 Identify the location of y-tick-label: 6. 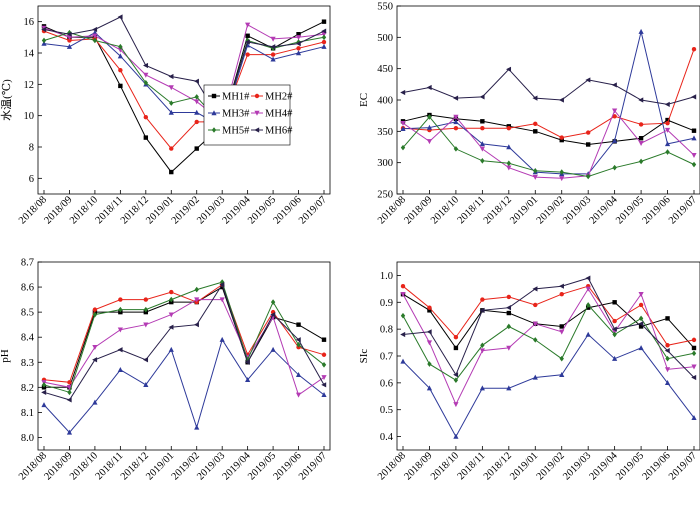
(31, 179).